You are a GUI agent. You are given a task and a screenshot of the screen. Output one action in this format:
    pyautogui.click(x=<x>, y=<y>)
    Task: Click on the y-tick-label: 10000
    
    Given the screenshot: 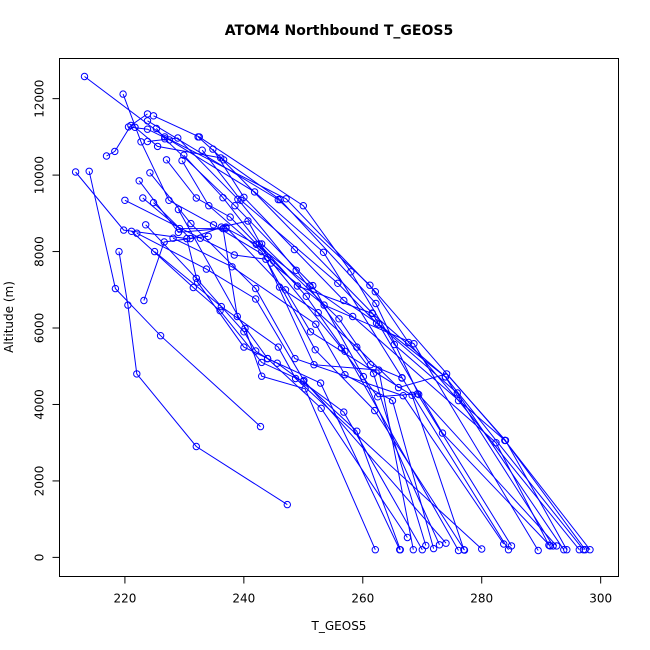 What is the action you would take?
    pyautogui.click(x=39, y=175)
    